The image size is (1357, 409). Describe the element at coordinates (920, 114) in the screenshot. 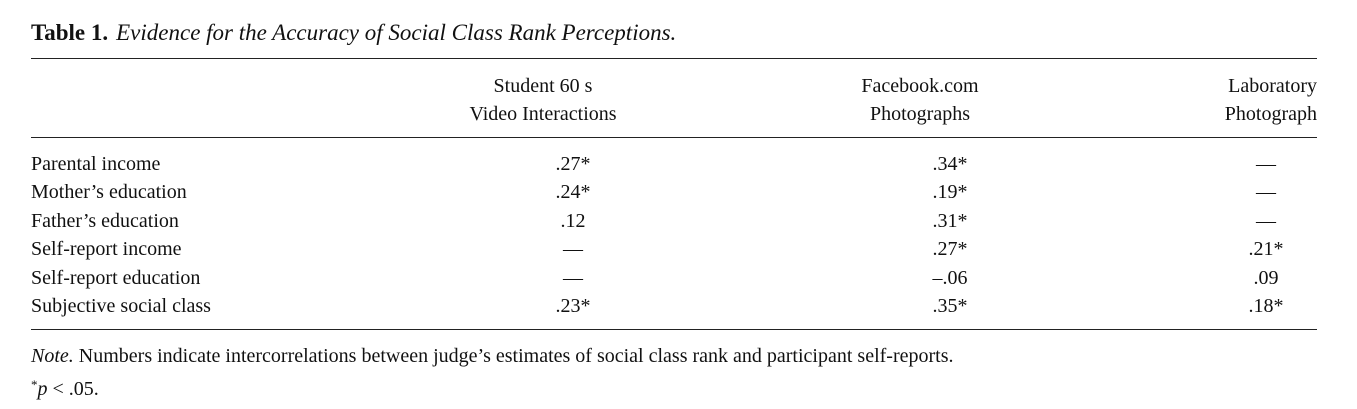

I see `column-header-line: Photographs` at that location.